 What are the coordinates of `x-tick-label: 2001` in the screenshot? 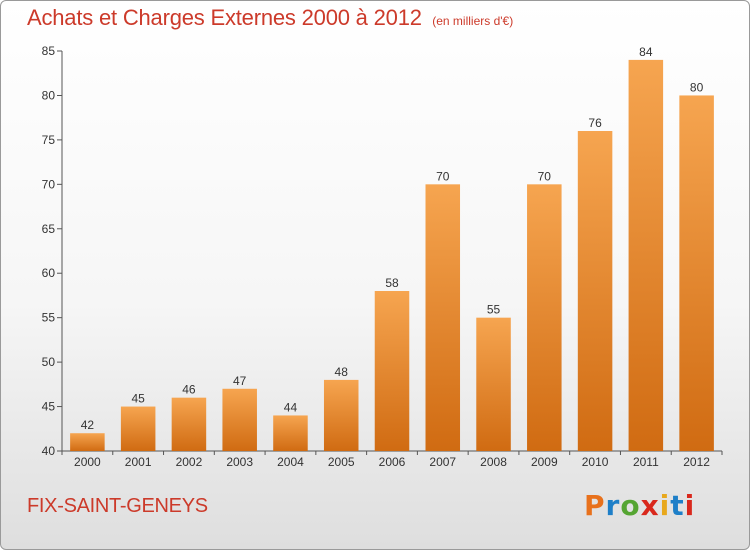 It's located at (138, 462).